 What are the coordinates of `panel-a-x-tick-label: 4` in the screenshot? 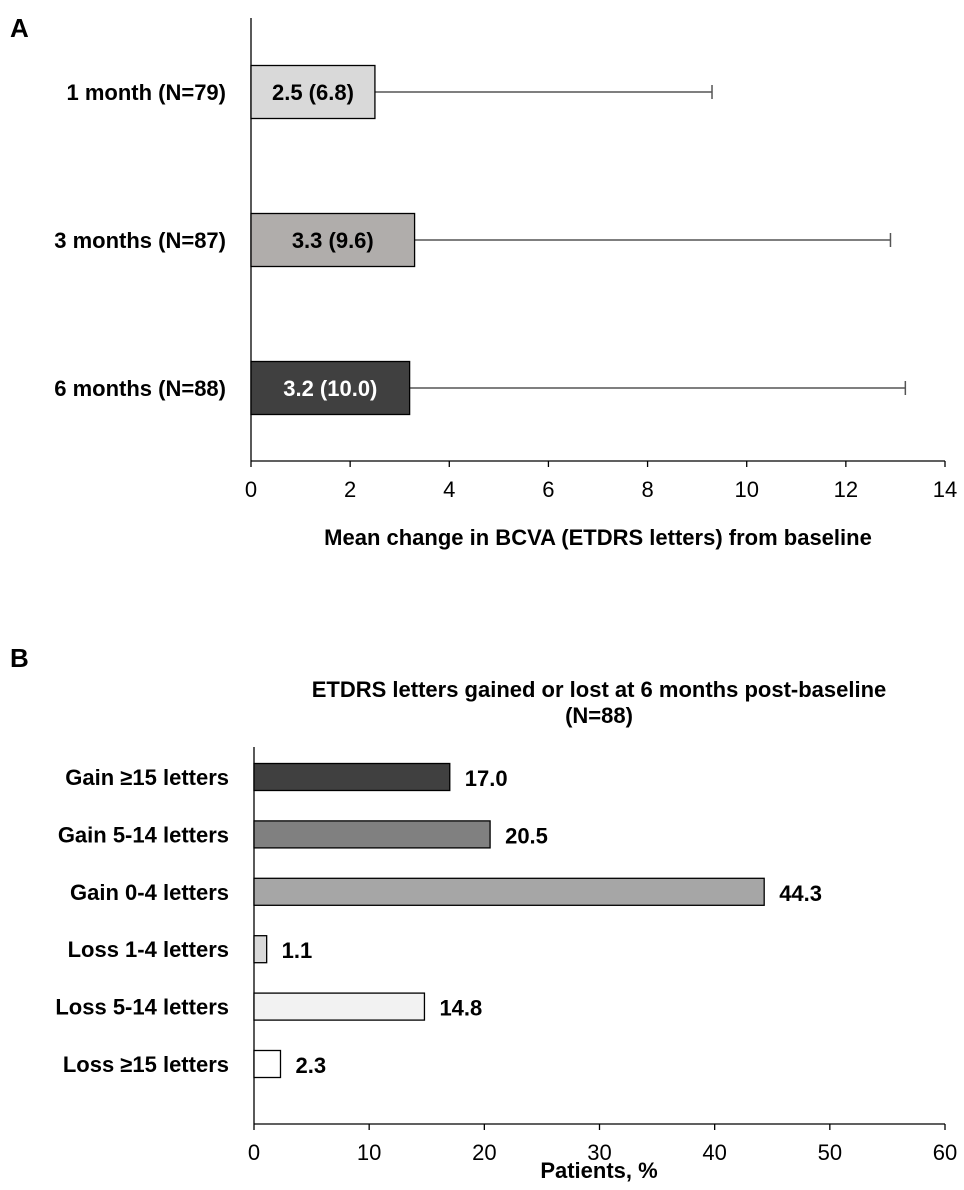 It's located at (449, 489).